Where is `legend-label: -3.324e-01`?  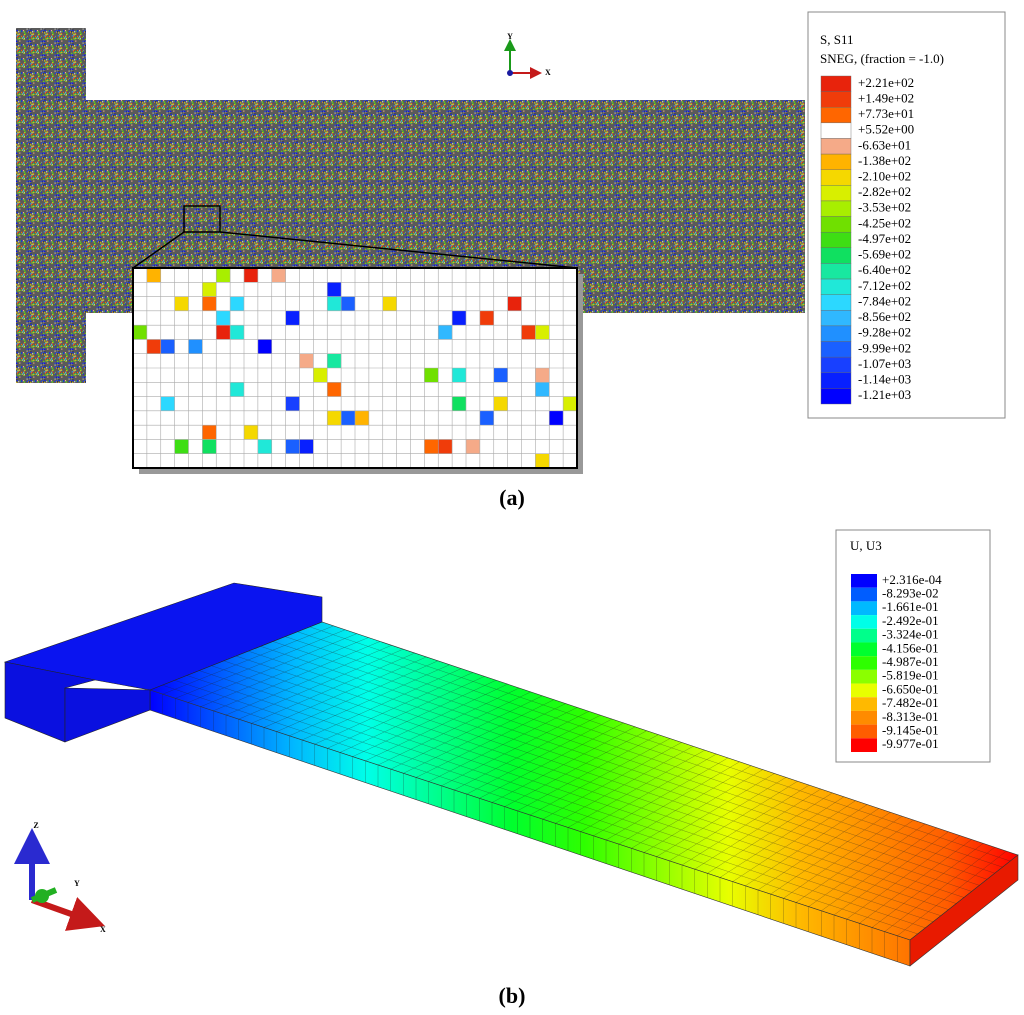 legend-label: -3.324e-01 is located at coordinates (910, 634).